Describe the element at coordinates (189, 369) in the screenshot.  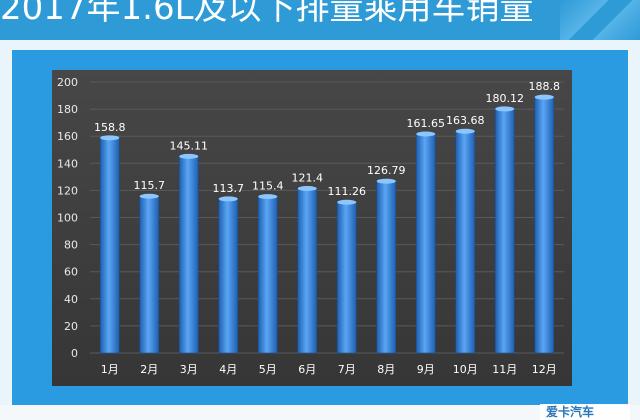
I see `x-tick-label: 3月` at that location.